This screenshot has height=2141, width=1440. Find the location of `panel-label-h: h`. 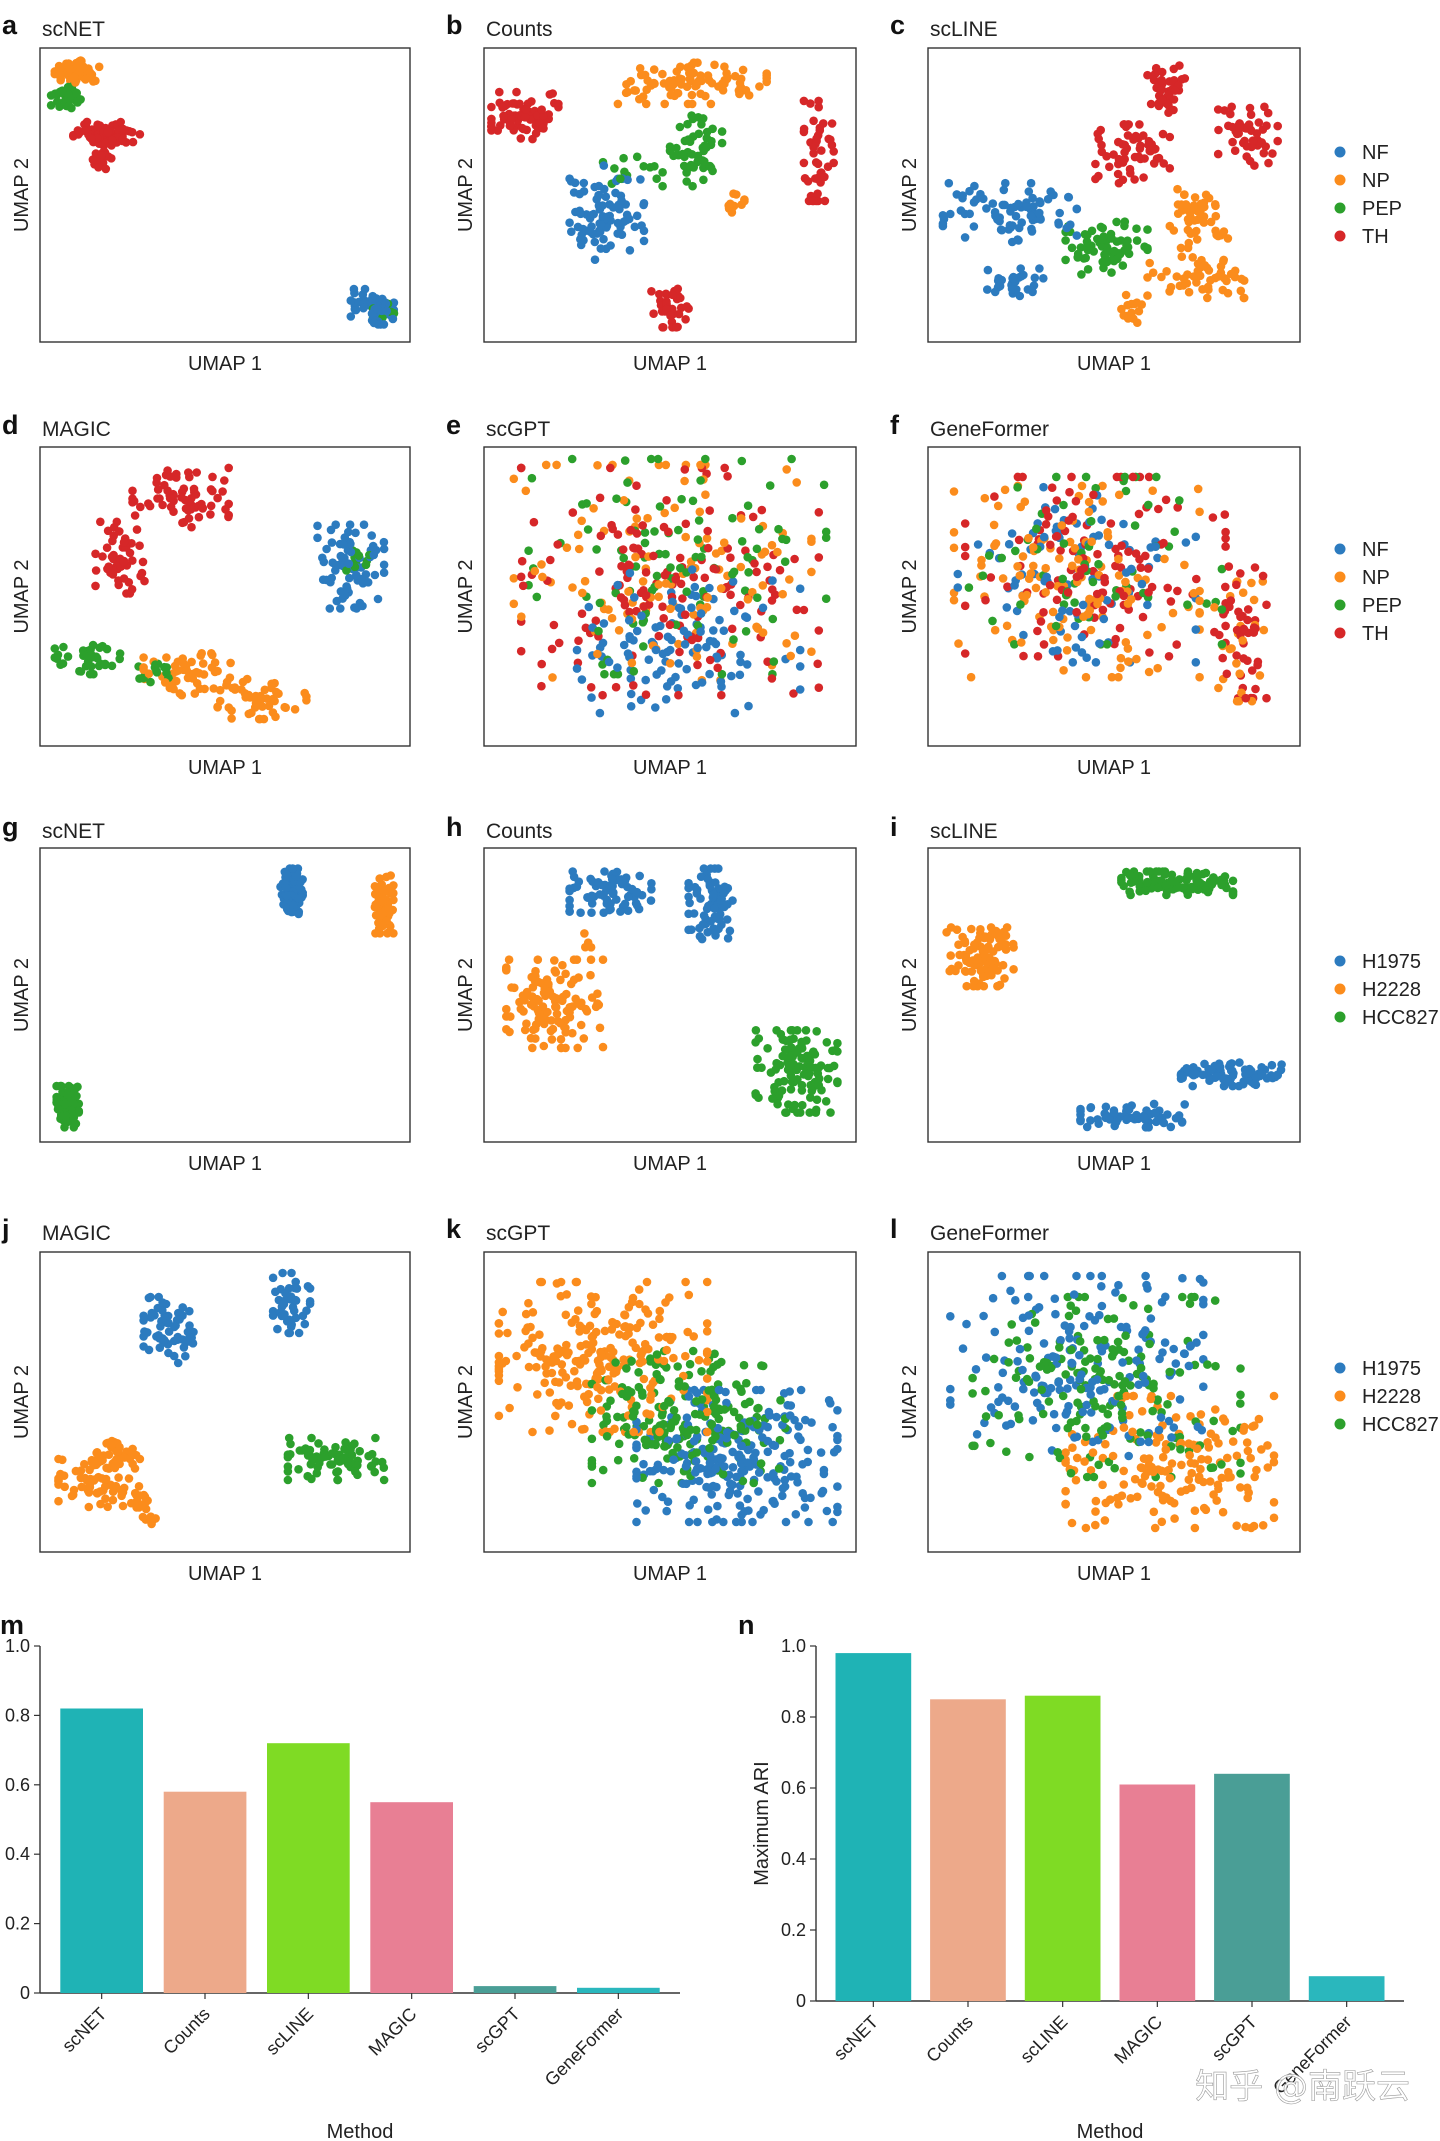

panel-label-h: h is located at coordinates (454, 827).